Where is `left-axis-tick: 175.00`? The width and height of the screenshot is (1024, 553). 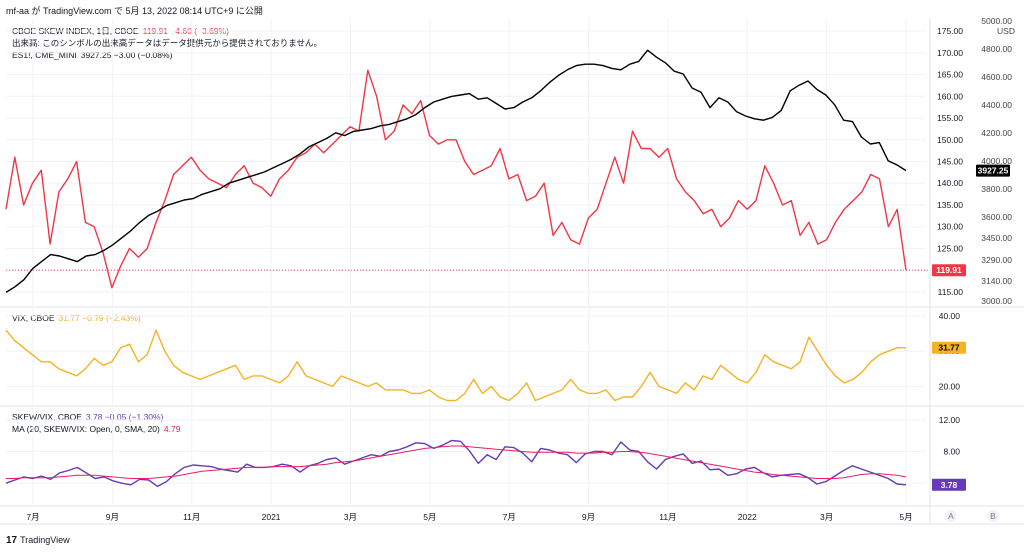 left-axis-tick: 175.00 is located at coordinates (950, 31).